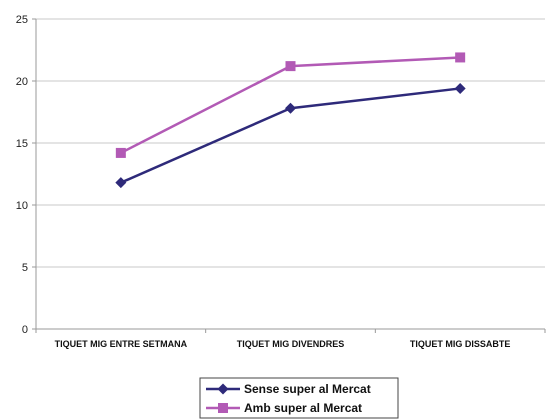 The image size is (547, 420). What do you see at coordinates (303, 408) in the screenshot?
I see `legend-label: Amb super al Mercat` at bounding box center [303, 408].